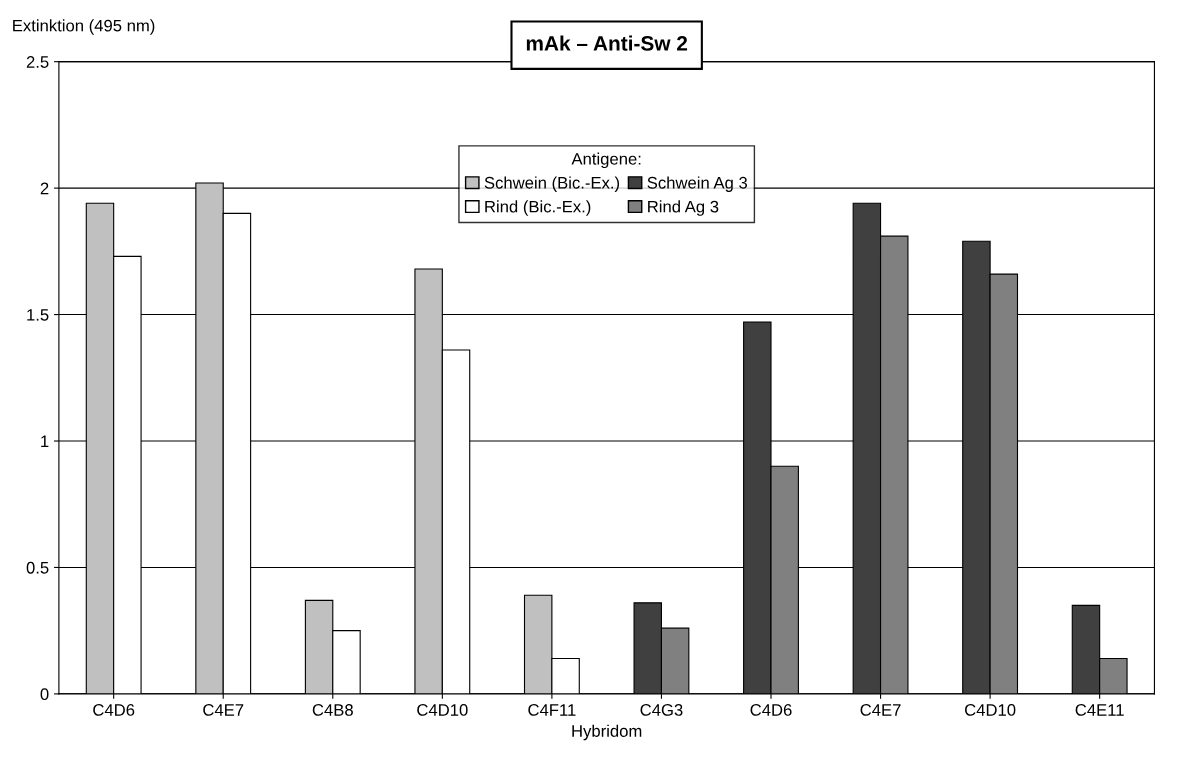  What do you see at coordinates (683, 208) in the screenshot?
I see `legend-label: Rind Ag 3` at bounding box center [683, 208].